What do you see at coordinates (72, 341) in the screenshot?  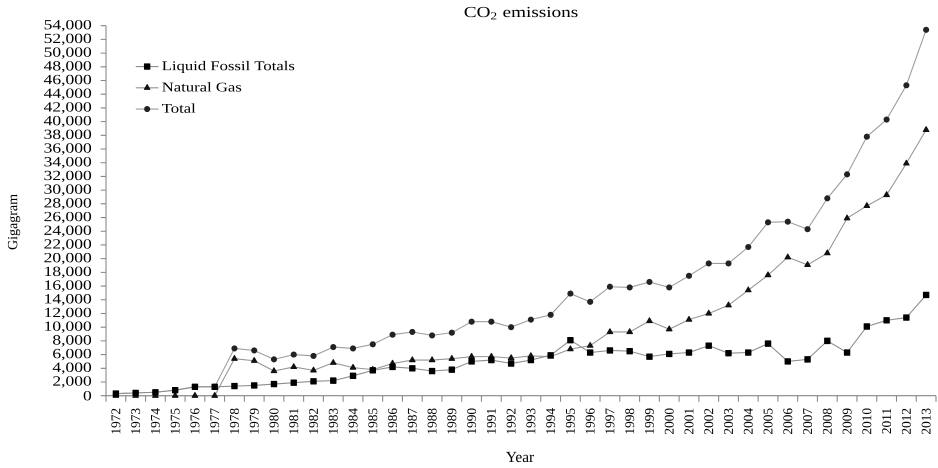 I see `y-tick-label: 8,000` at bounding box center [72, 341].